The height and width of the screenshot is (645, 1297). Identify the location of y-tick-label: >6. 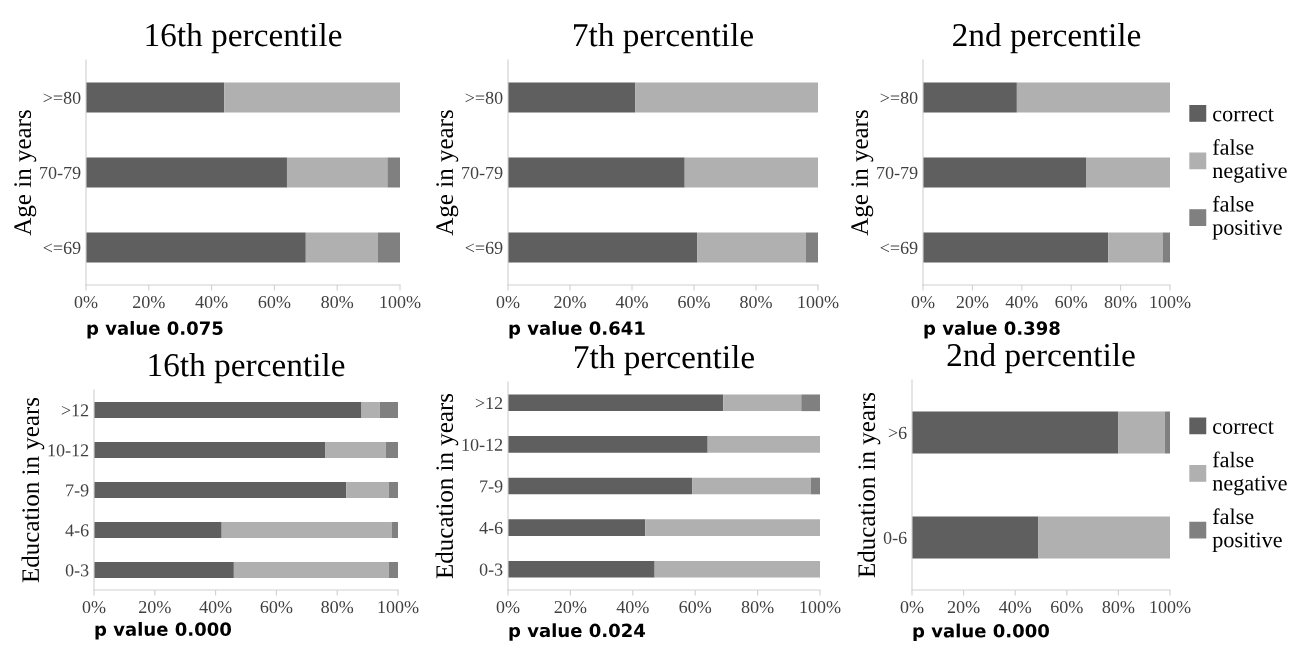
(897, 432).